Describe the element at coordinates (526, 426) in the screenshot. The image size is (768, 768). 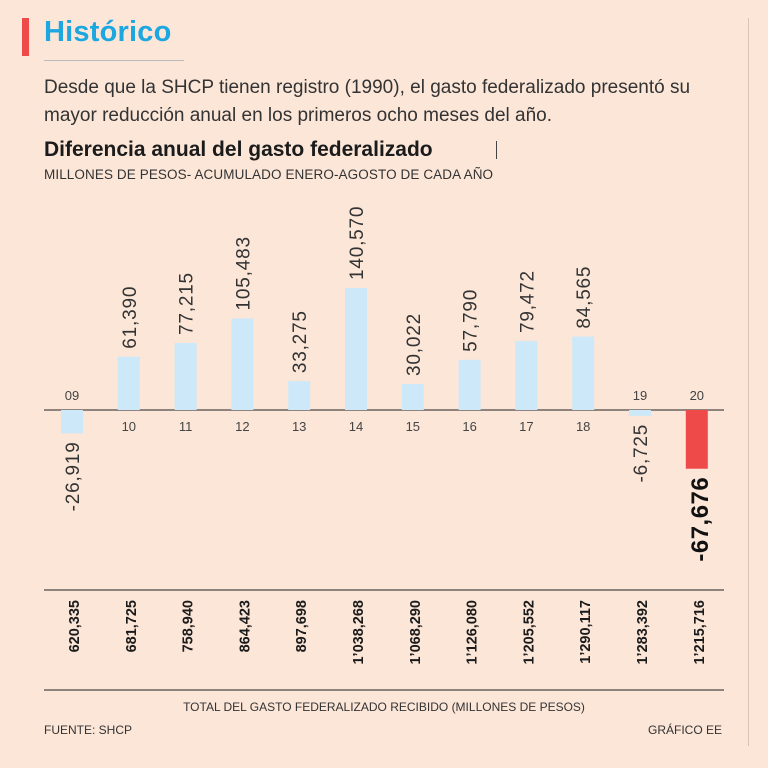
I see `category-label-17: 17` at that location.